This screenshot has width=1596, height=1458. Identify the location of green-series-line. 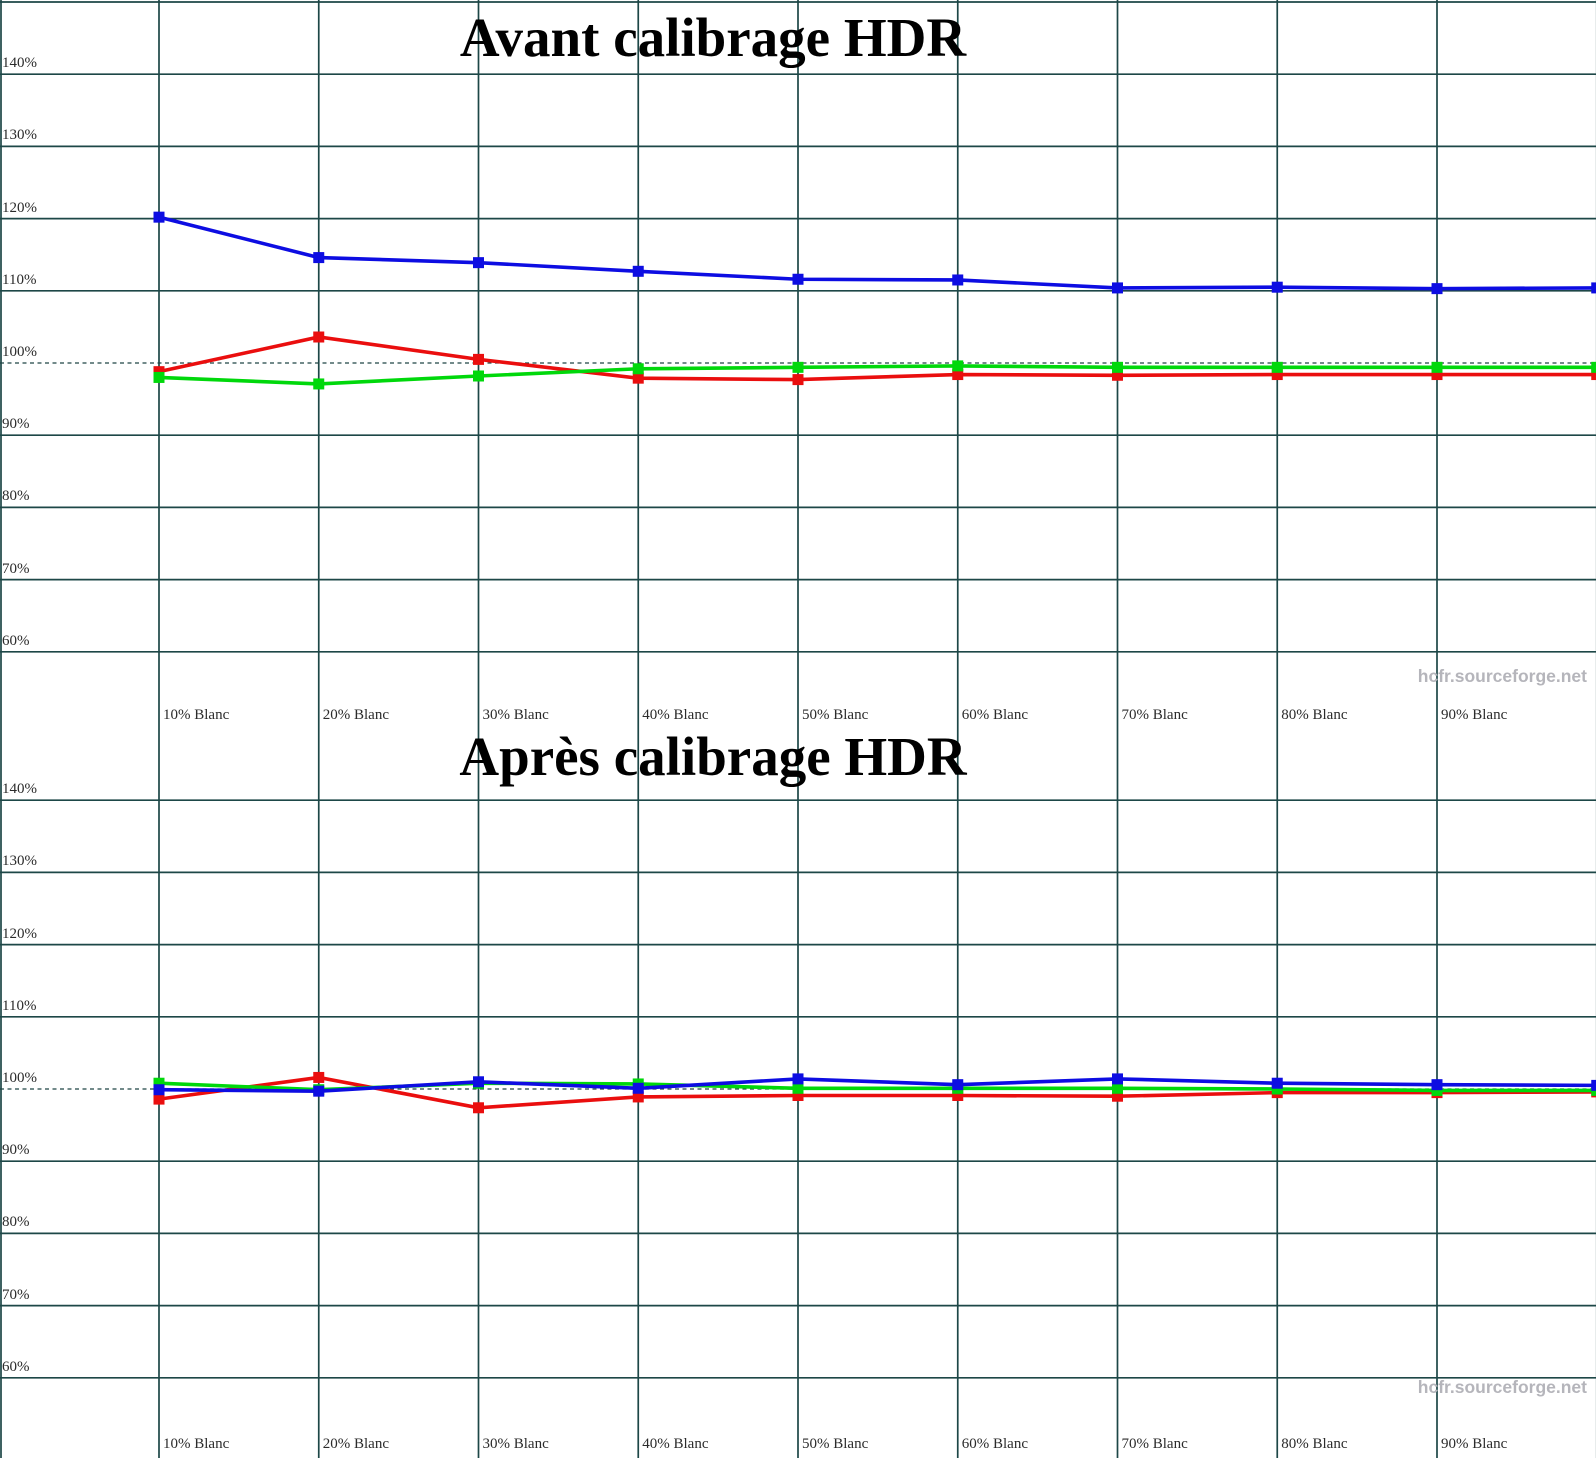
(877, 375).